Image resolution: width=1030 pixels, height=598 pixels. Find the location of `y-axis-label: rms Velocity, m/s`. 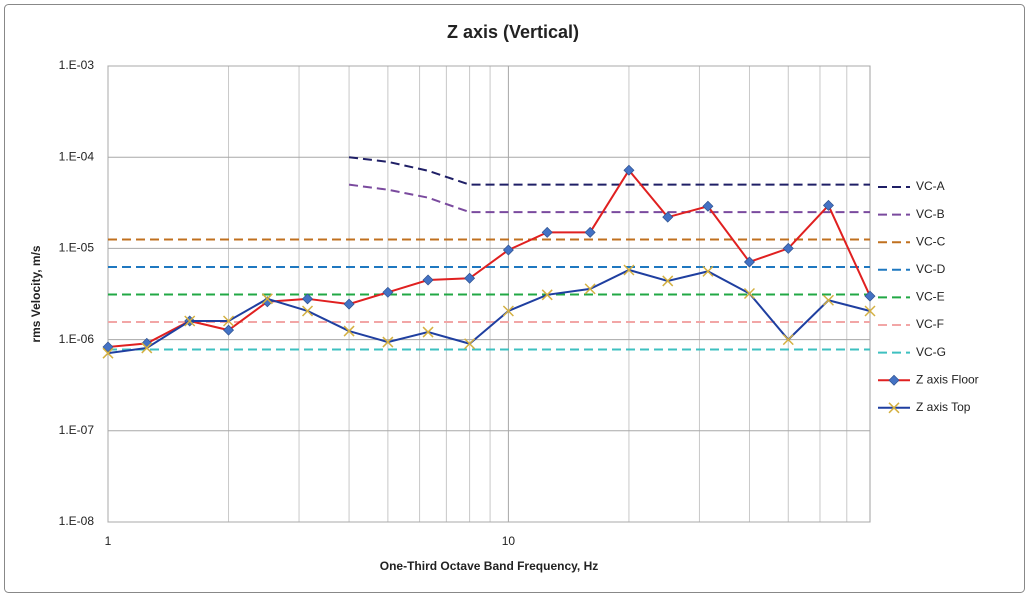

y-axis-label: rms Velocity, m/s is located at coordinates (36, 293).